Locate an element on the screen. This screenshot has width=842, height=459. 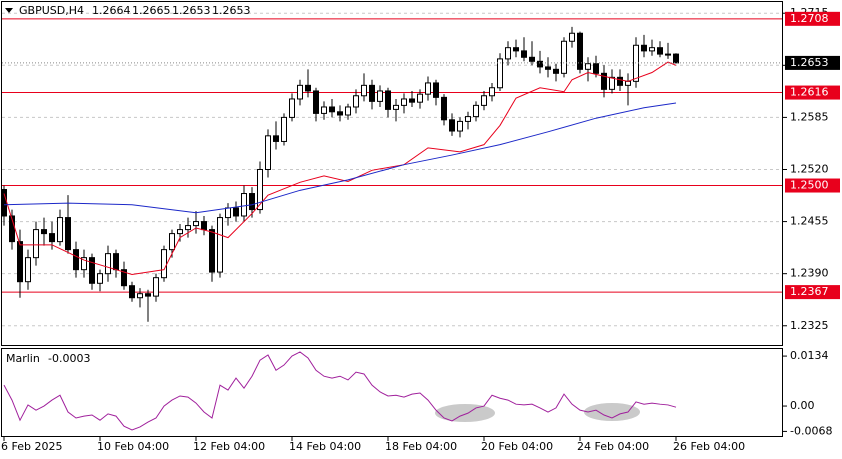
level-label: 1.2708 is located at coordinates (809, 18).